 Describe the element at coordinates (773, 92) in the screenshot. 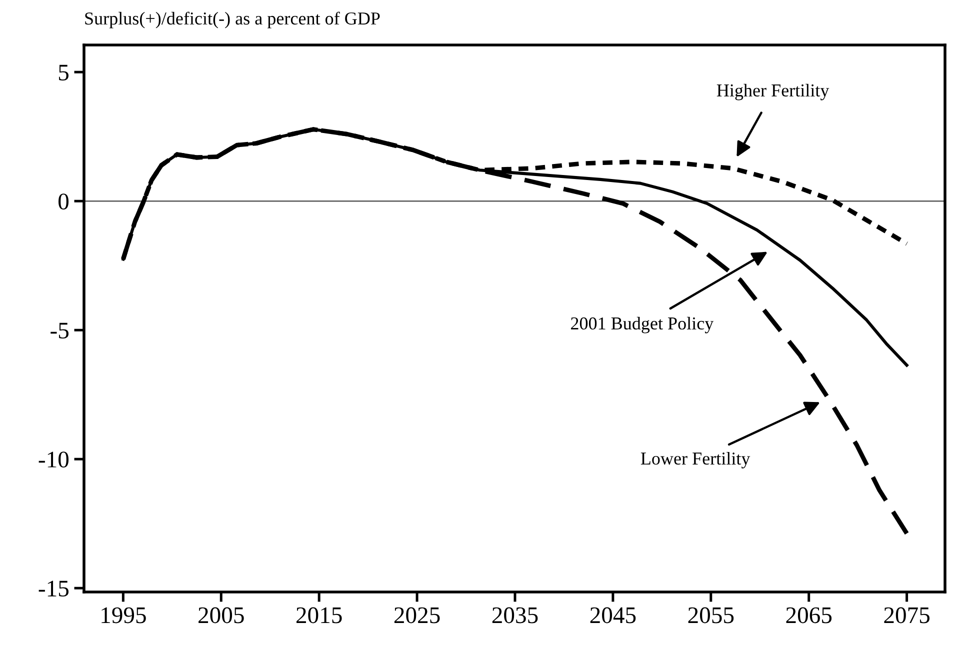

I see `annotation: Higher Fertility` at that location.